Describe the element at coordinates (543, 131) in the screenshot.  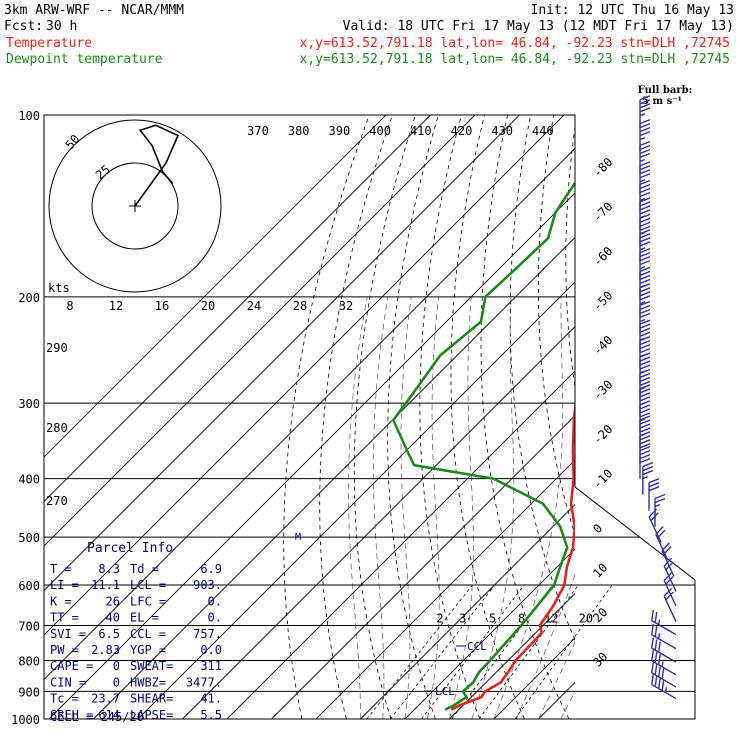
I see `theta-tick-label: 440` at that location.